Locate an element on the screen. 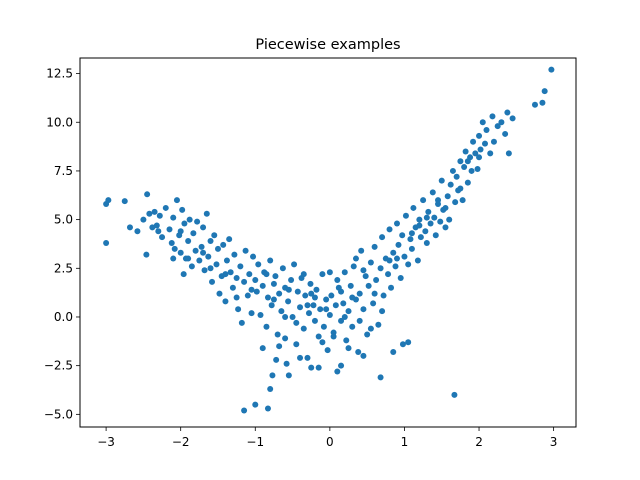 The image size is (640, 480). x-tick-label: 0 is located at coordinates (330, 442).